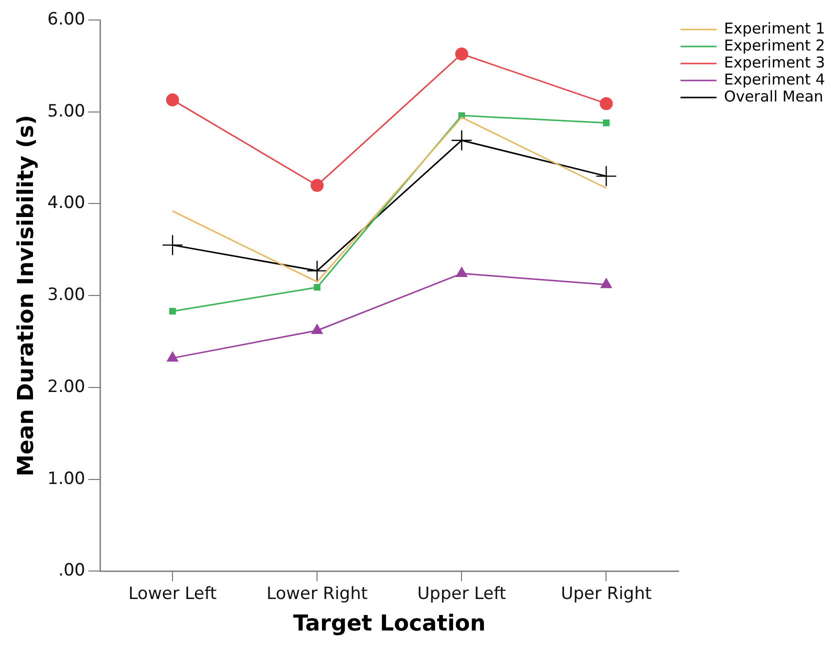 Image resolution: width=835 pixels, height=647 pixels. Describe the element at coordinates (26, 295) in the screenshot. I see `y-axis-title: Mean Duration Invisibility (s)` at that location.